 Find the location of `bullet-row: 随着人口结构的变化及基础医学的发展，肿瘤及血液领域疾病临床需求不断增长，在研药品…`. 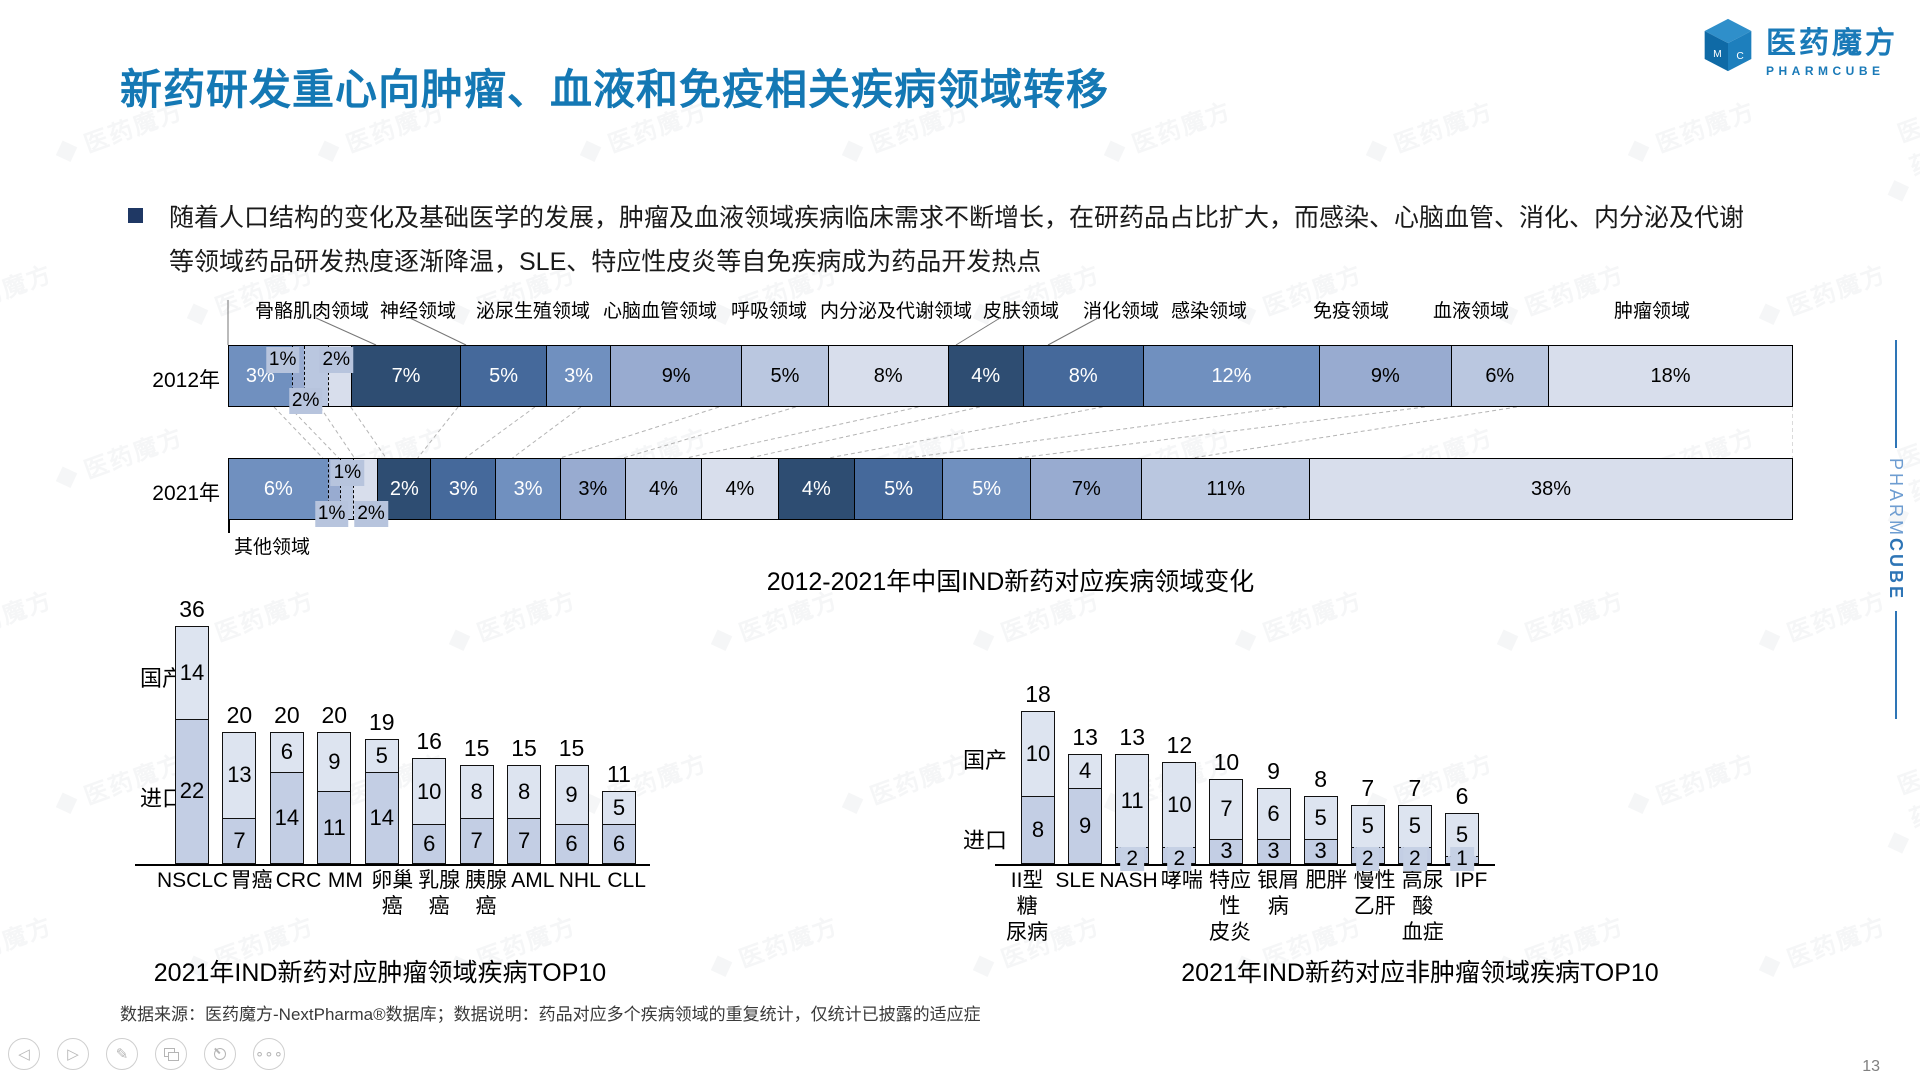

bullet-row: 随着人口结构的变化及基础医学的发展，肿瘤及血液领域疾病临床需求不断增长，在研药品… is located at coordinates (943, 240).